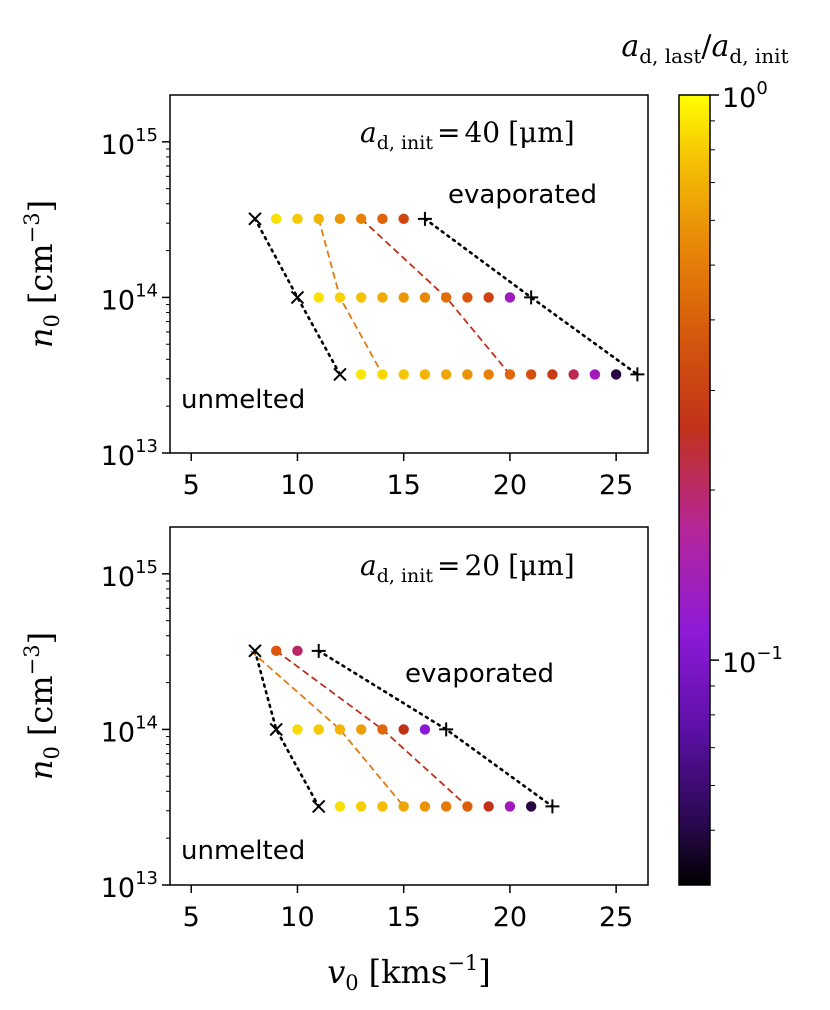 This screenshot has height=1010, width=830. I want to click on bottom-data-points, so click(404, 728).